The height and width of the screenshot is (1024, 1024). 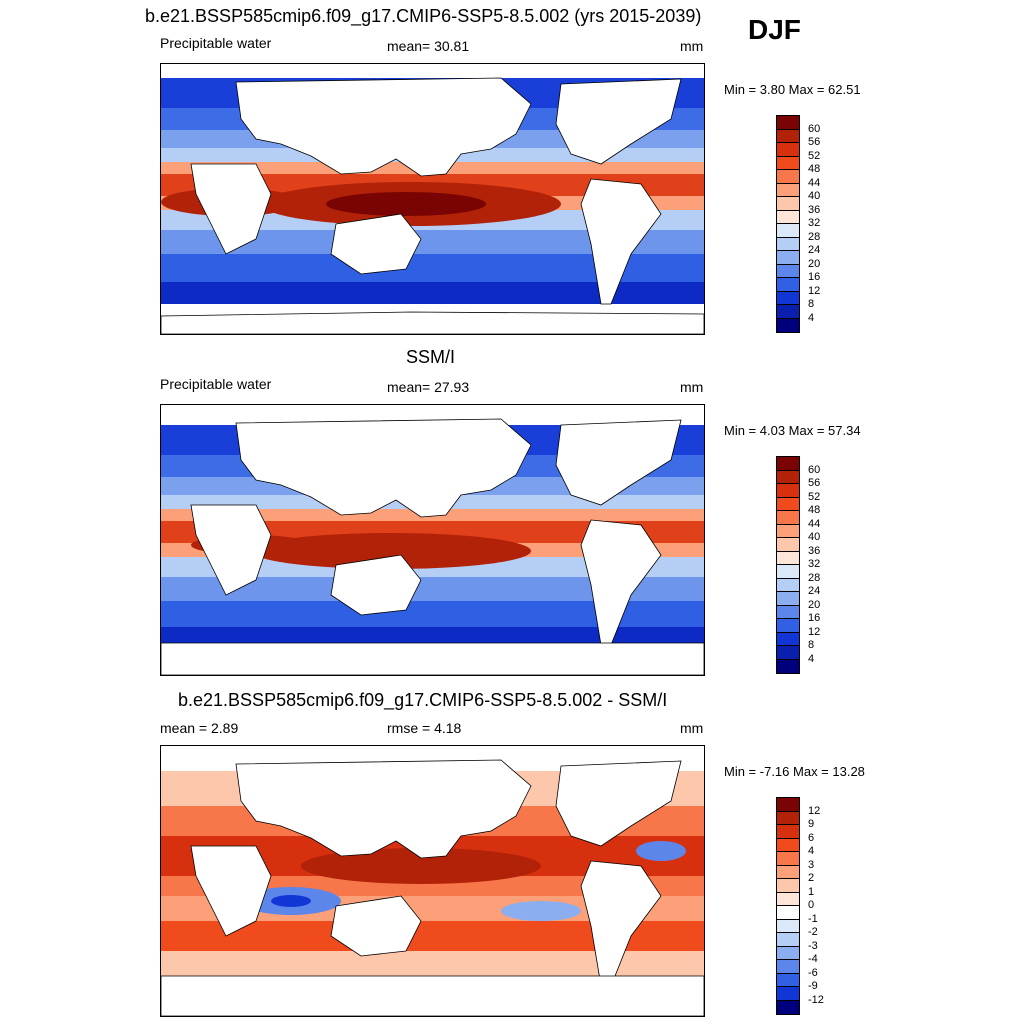 I want to click on panel1-tick: 44, so click(x=814, y=183).